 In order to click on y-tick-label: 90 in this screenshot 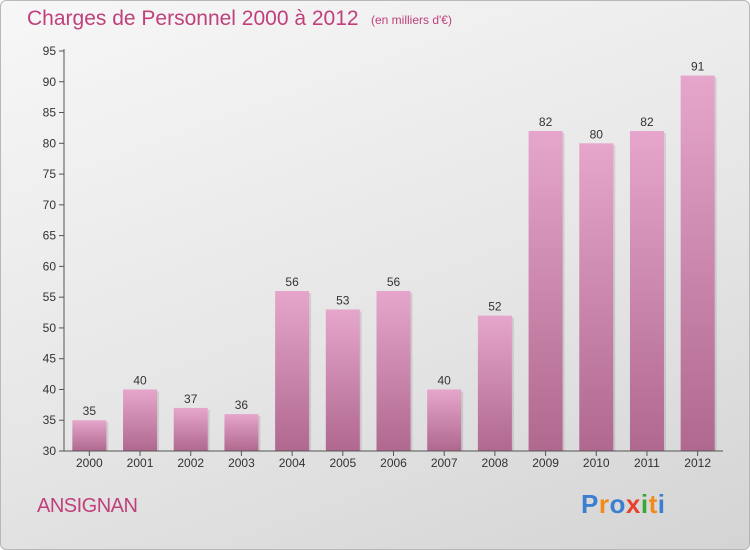, I will do `click(50, 82)`.